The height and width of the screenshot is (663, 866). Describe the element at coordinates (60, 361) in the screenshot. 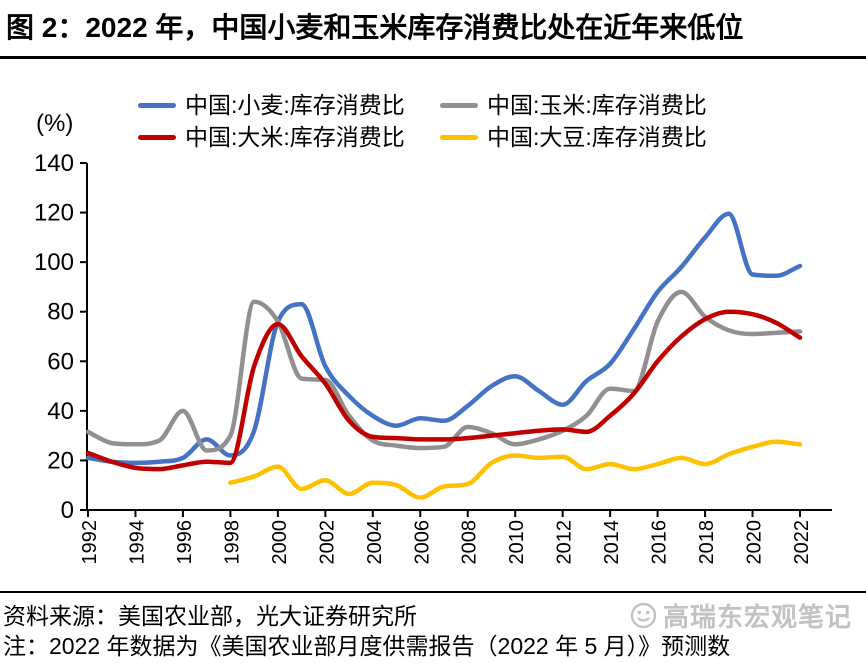

I see `y-axis-tick-label: 60` at that location.